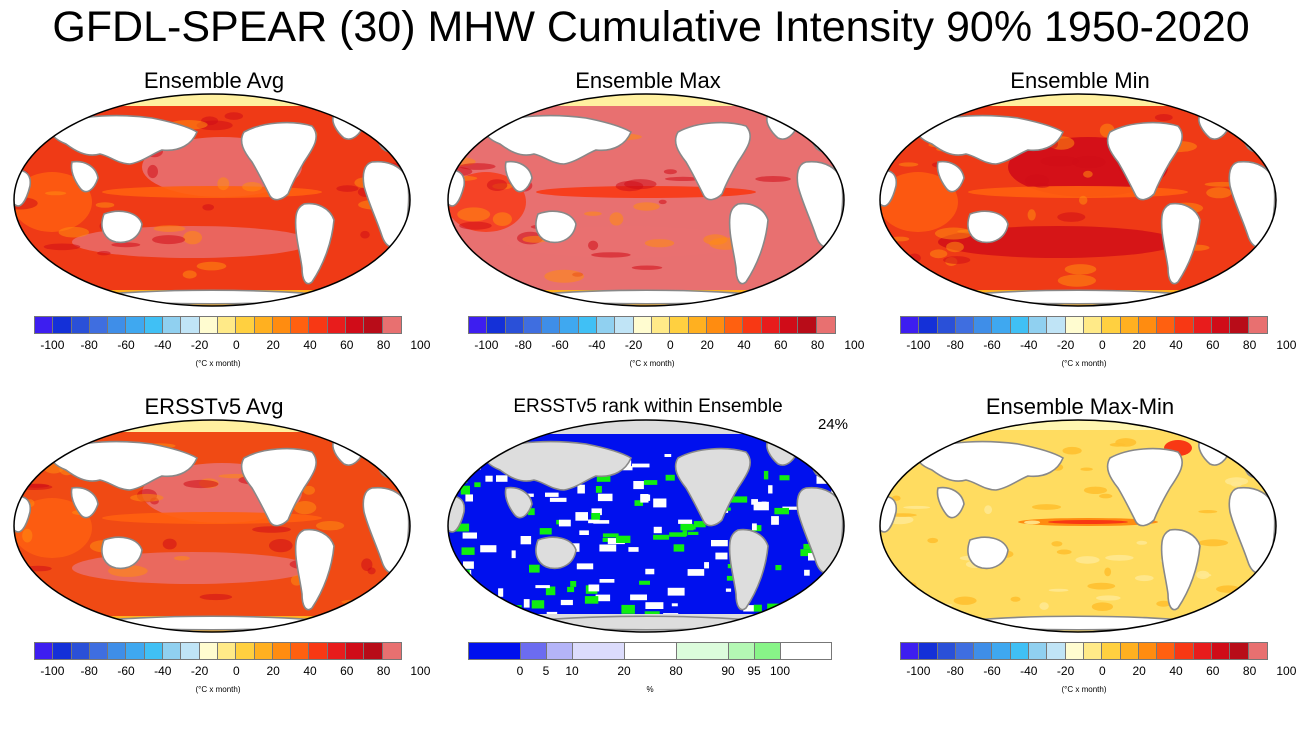  What do you see at coordinates (214, 80) in the screenshot?
I see `panel-title: Ensemble Avg` at bounding box center [214, 80].